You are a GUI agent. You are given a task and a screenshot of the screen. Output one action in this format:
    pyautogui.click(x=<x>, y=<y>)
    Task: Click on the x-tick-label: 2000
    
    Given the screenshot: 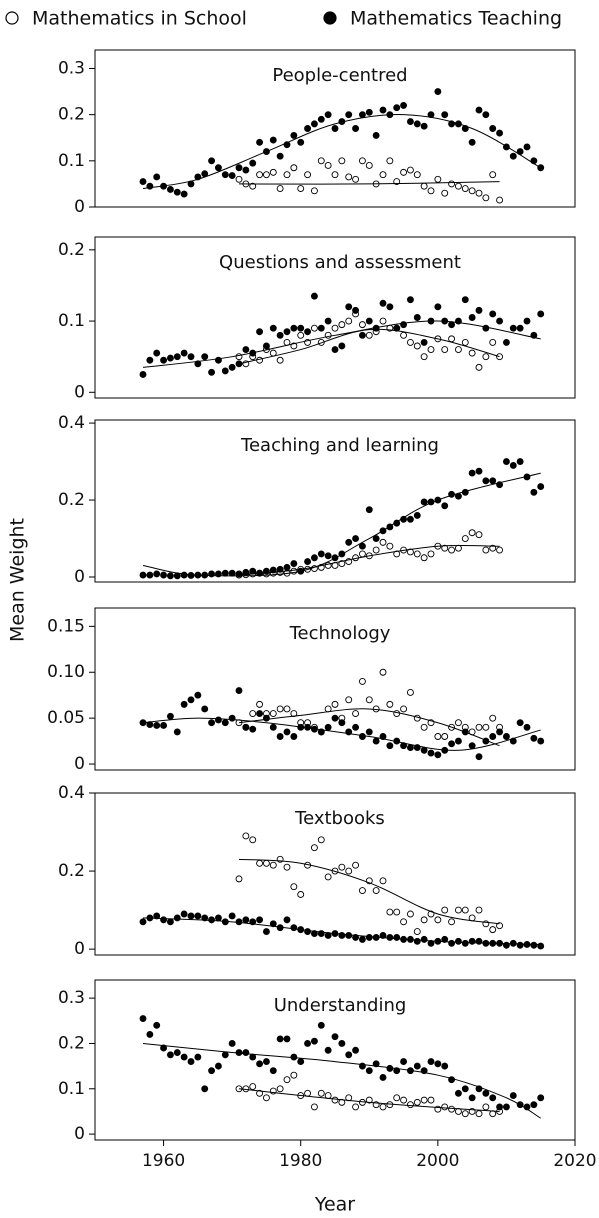 What is the action you would take?
    pyautogui.click(x=437, y=1161)
    